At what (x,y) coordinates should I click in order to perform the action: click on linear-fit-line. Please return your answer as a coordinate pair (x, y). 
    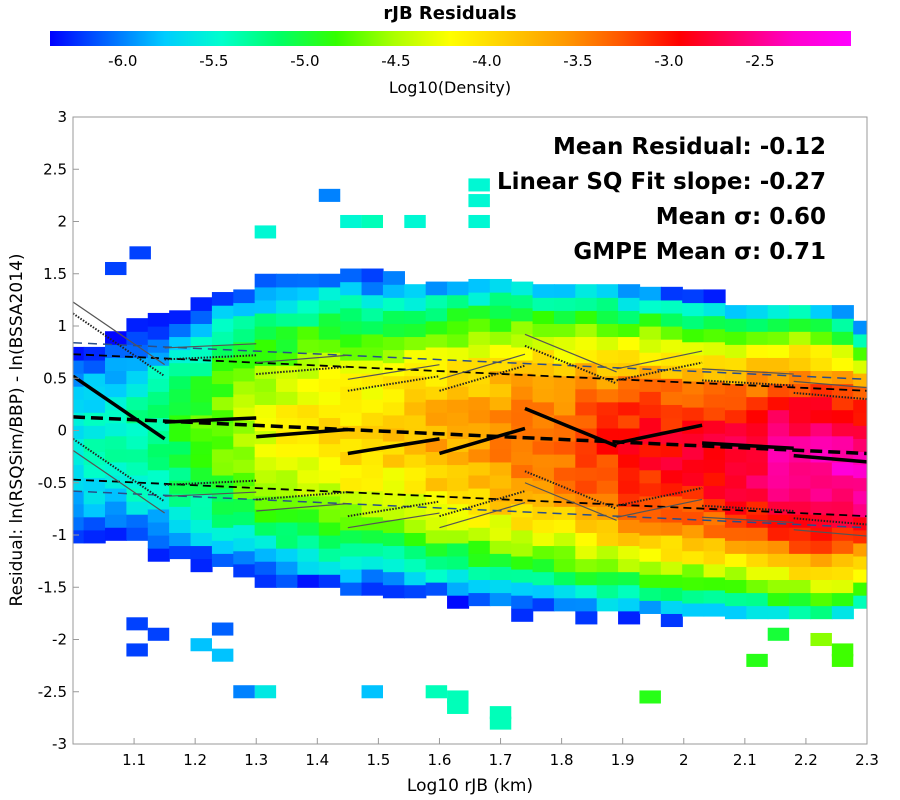
    Looking at the image, I should click on (470, 435).